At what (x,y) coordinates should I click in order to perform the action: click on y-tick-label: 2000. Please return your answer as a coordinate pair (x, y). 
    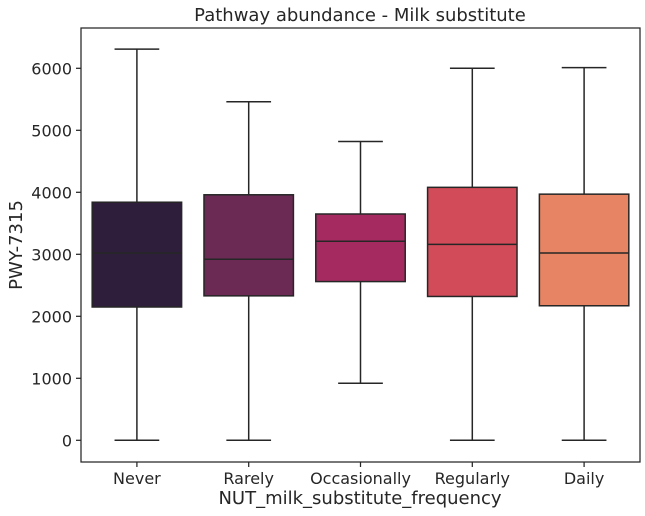
    Looking at the image, I should click on (51, 316).